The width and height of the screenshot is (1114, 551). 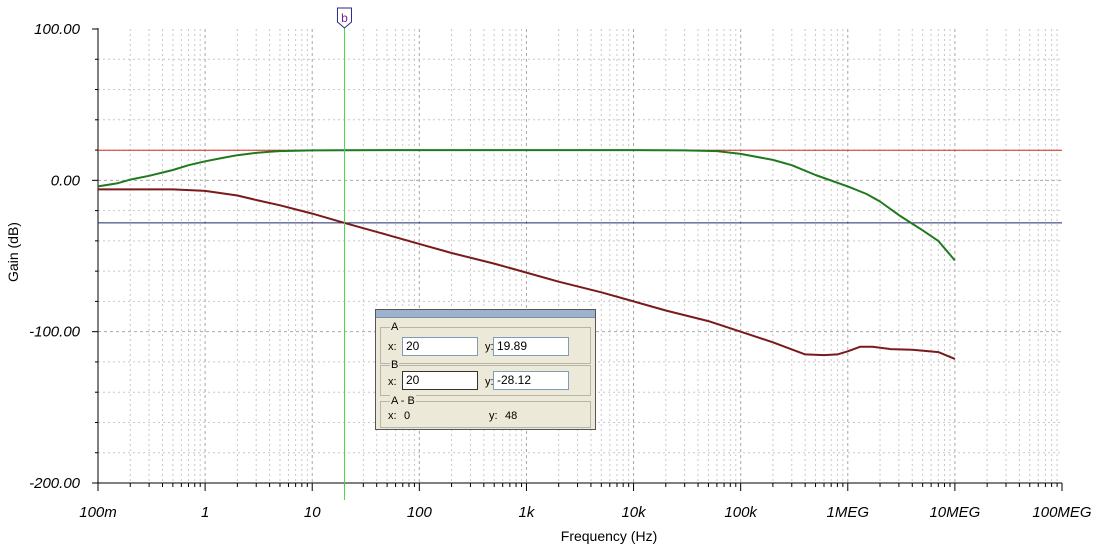 I want to click on cursor-a-label: A, so click(x=395, y=327).